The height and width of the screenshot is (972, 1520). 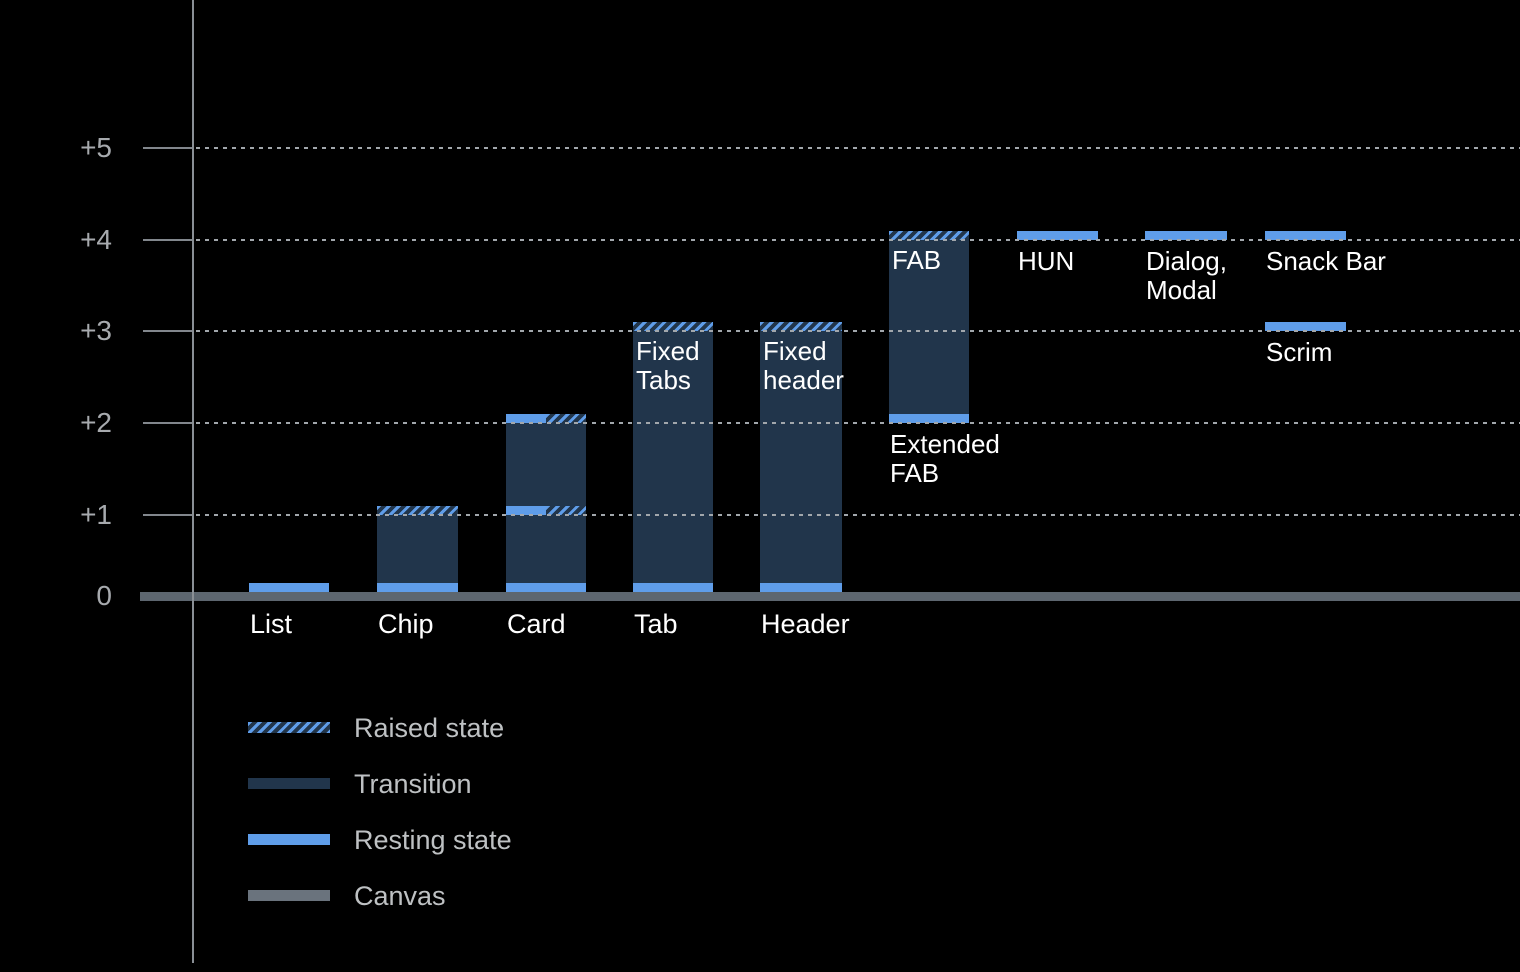 What do you see at coordinates (801, 326) in the screenshot?
I see `bar-header-raised-band` at bounding box center [801, 326].